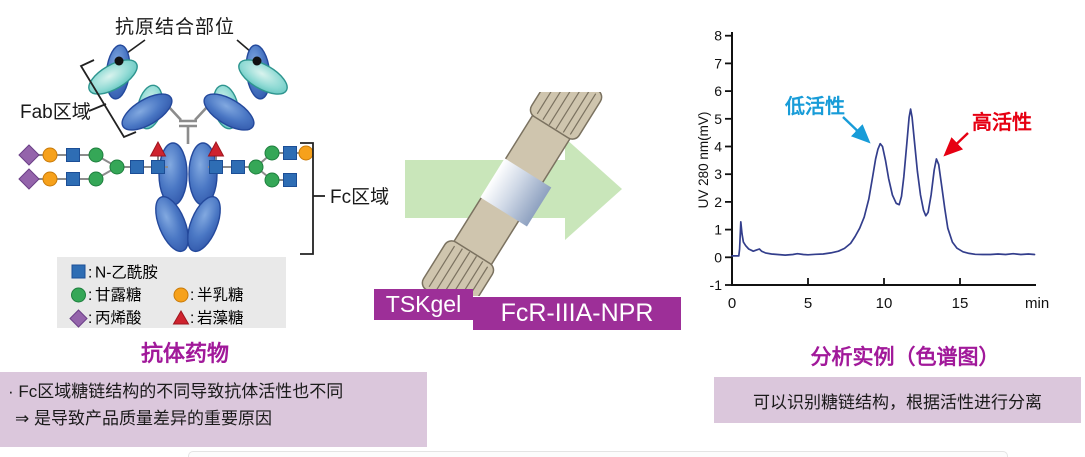 The width and height of the screenshot is (1085, 457). What do you see at coordinates (718, 257) in the screenshot?
I see `y-tick-label: 0` at bounding box center [718, 257].